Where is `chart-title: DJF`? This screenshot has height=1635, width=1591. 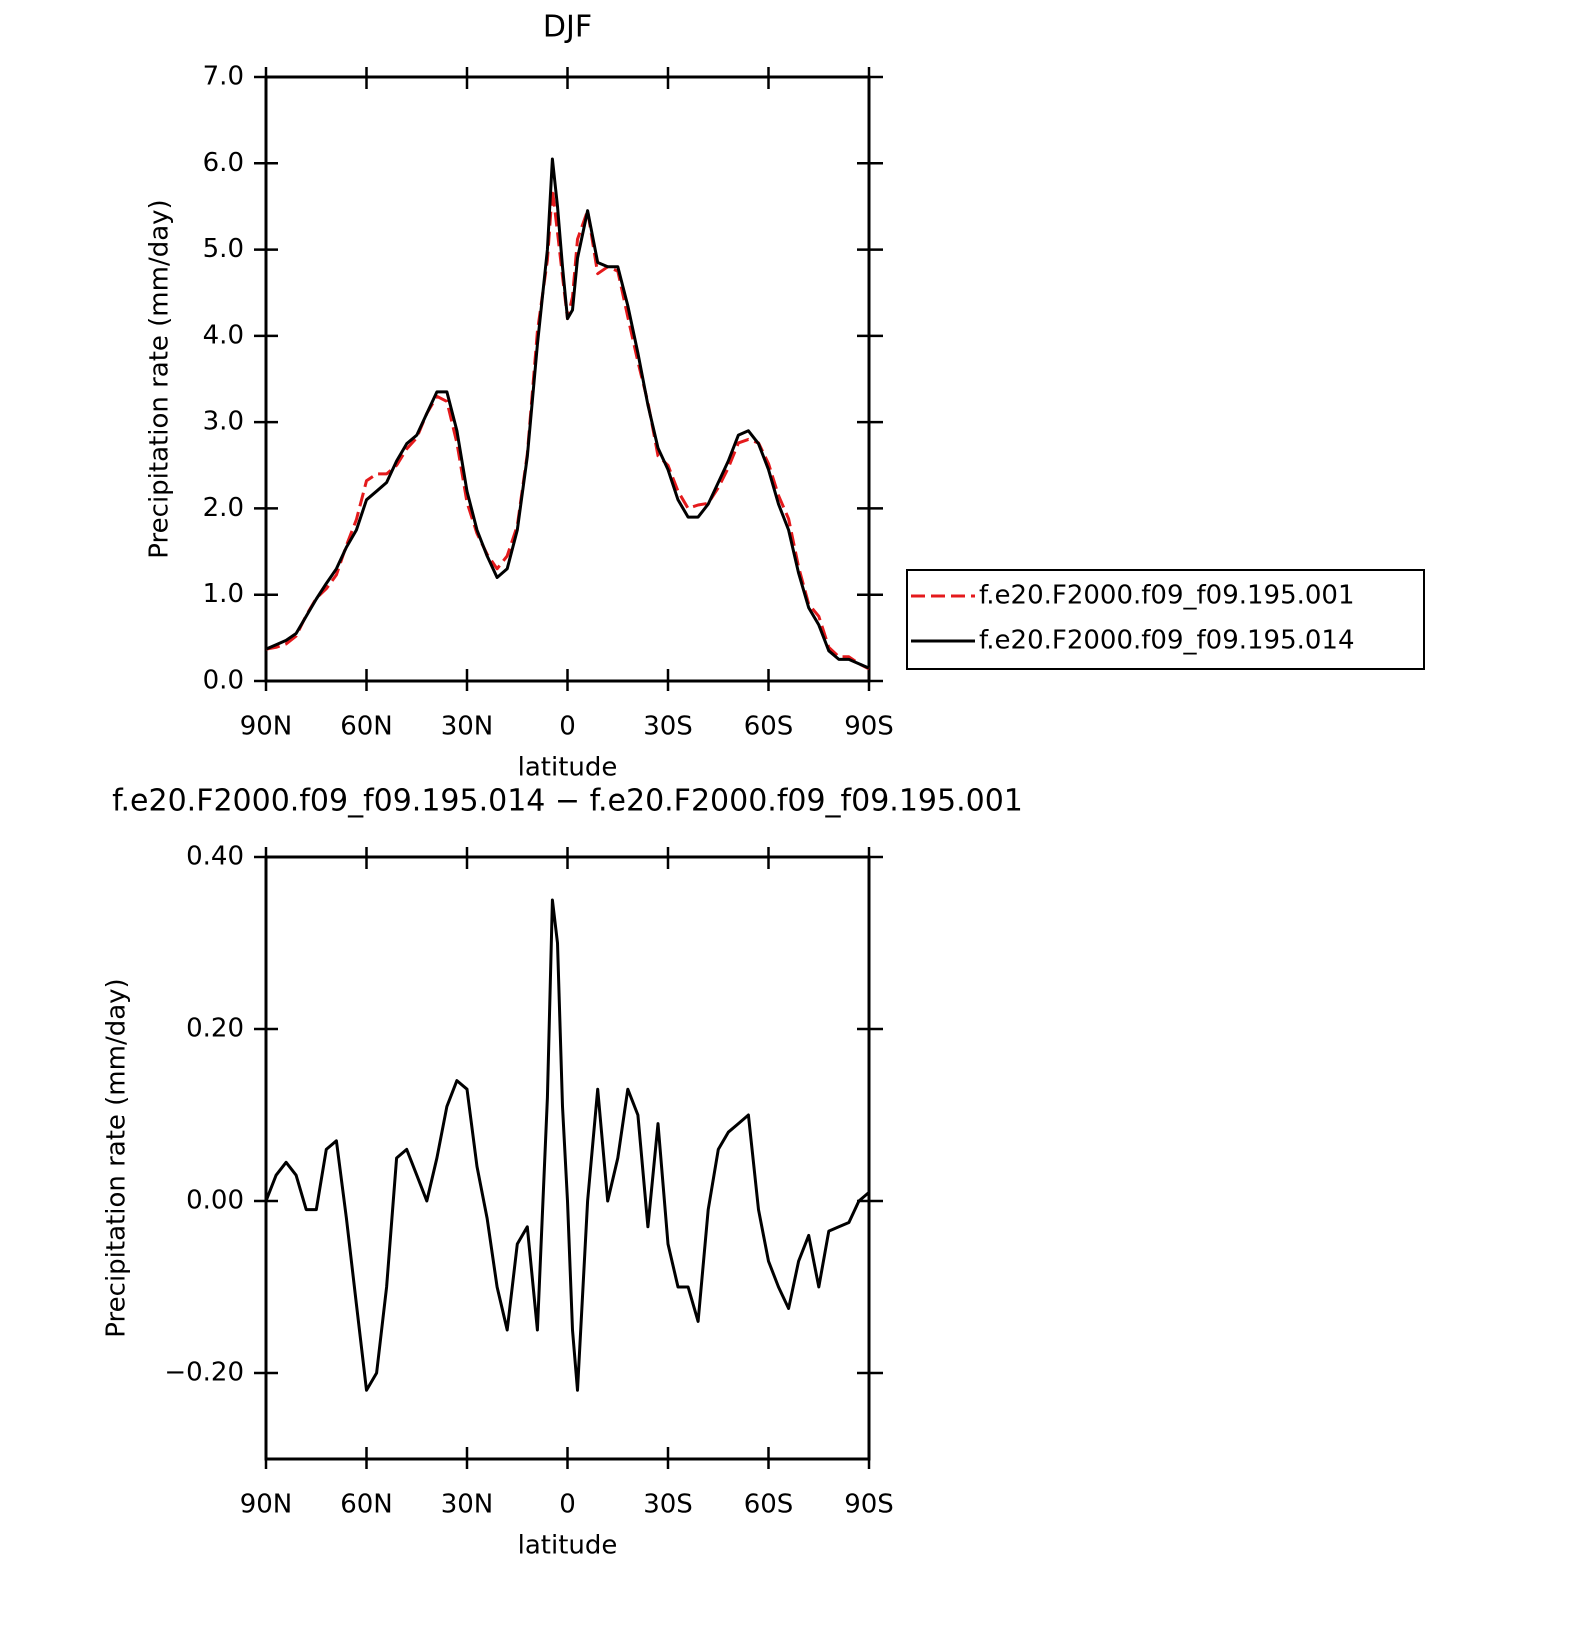
chart-title: DJF is located at coordinates (567, 27).